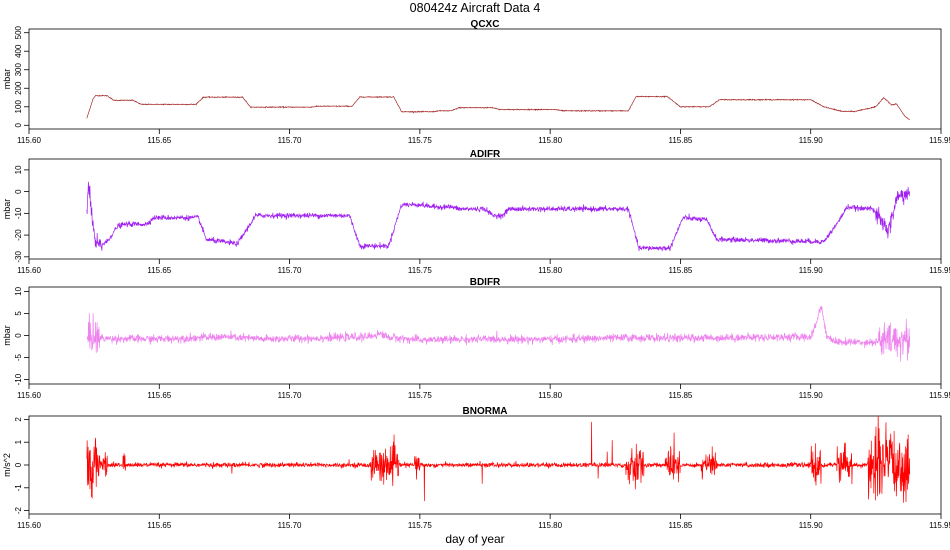  What do you see at coordinates (18, 357) in the screenshot?
I see `y-tick-label: -5` at bounding box center [18, 357].